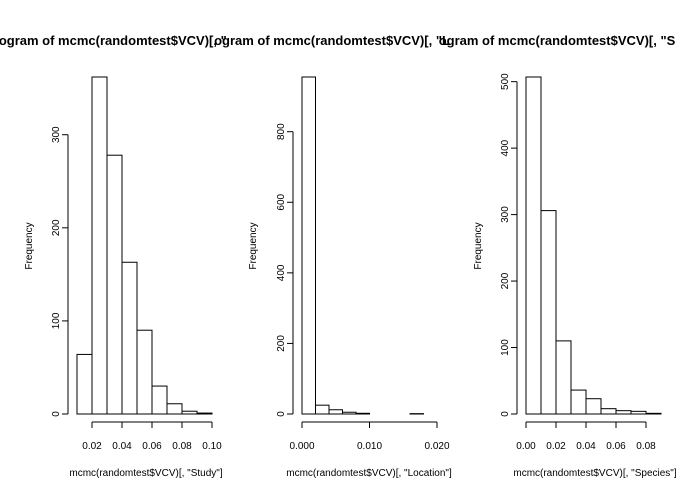  I want to click on chart-title: ogram of mcmc(randomtest$VCV)[, "S, so click(557, 40).